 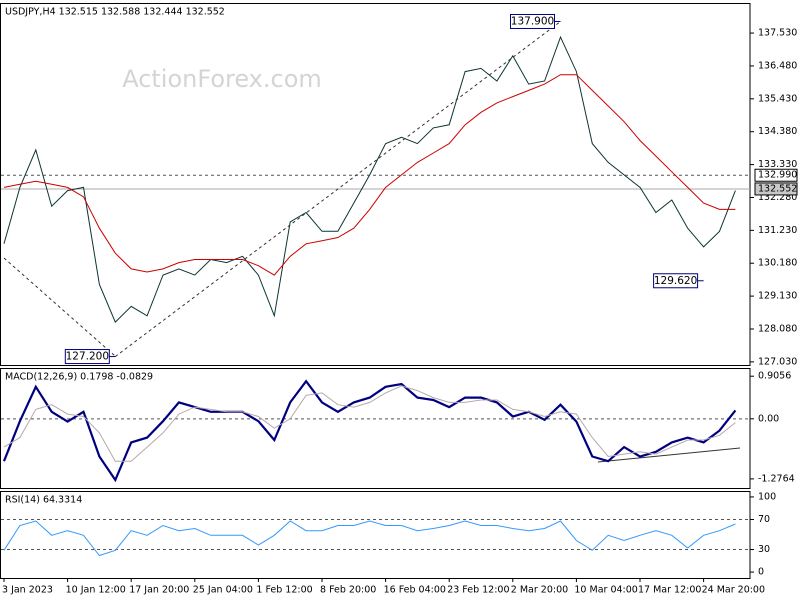 I want to click on x-tick-label: 17 Mar 12:00, so click(x=669, y=590).